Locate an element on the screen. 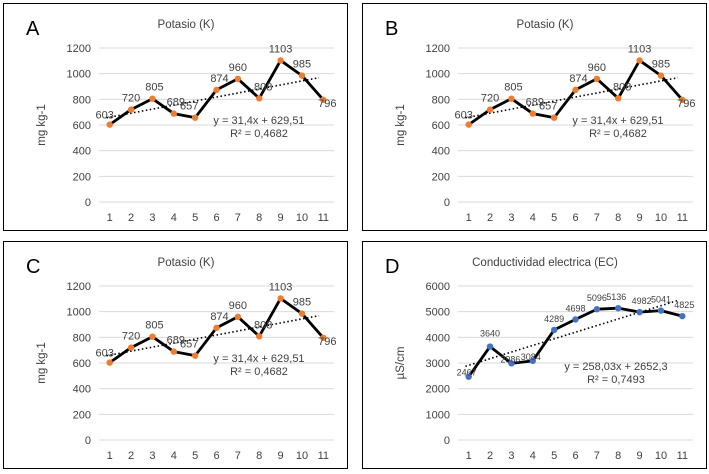 Image resolution: width=709 pixels, height=474 pixels. data-label: 689 is located at coordinates (176, 341).